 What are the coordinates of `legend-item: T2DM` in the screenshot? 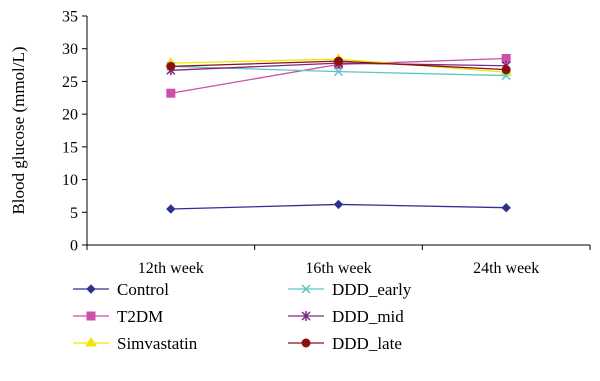 It's located at (118, 316).